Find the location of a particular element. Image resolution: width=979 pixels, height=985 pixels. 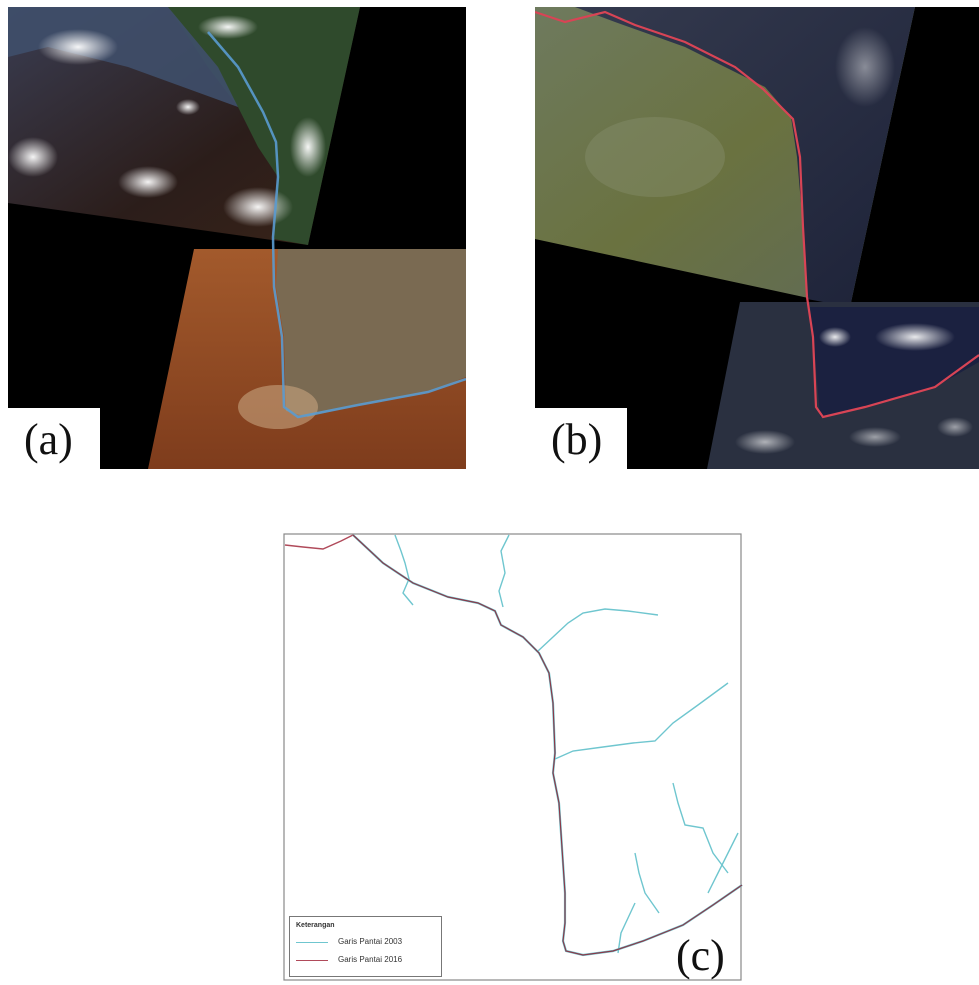

legend-title: Keterangan is located at coordinates (315, 925).